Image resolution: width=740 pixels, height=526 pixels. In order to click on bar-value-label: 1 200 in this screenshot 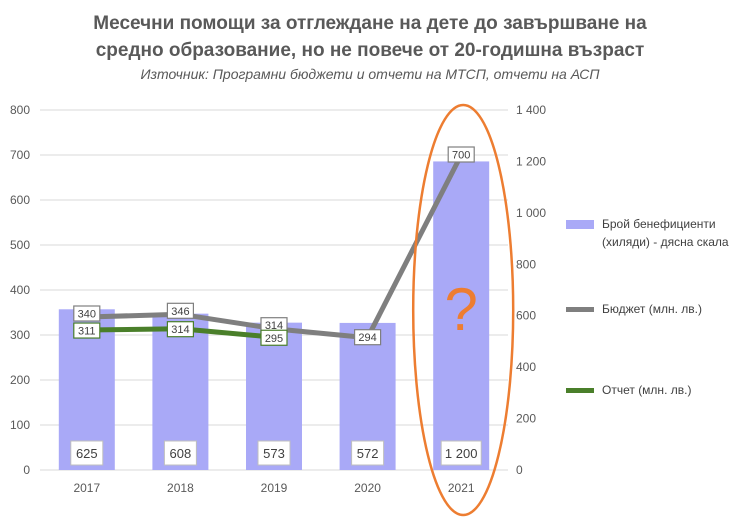, I will do `click(461, 453)`.